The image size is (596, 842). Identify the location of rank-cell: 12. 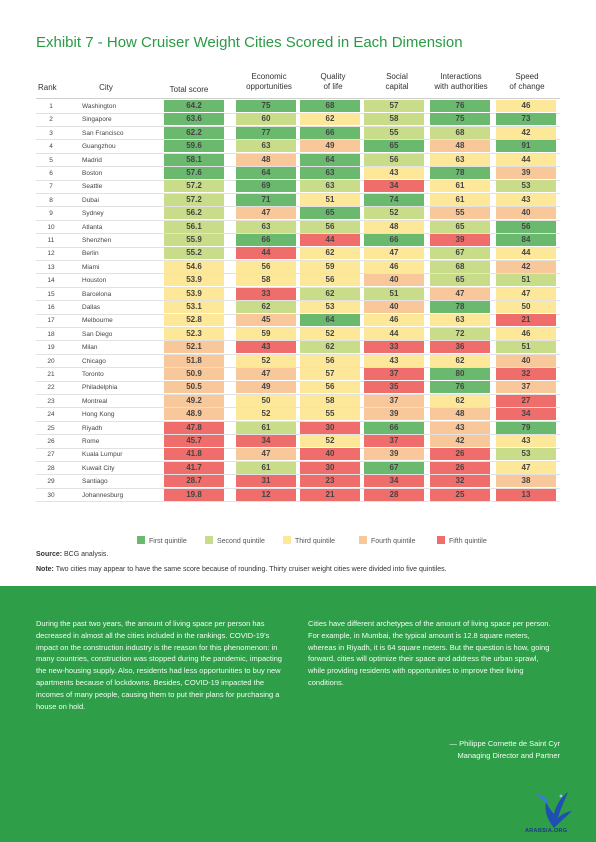
(51, 254).